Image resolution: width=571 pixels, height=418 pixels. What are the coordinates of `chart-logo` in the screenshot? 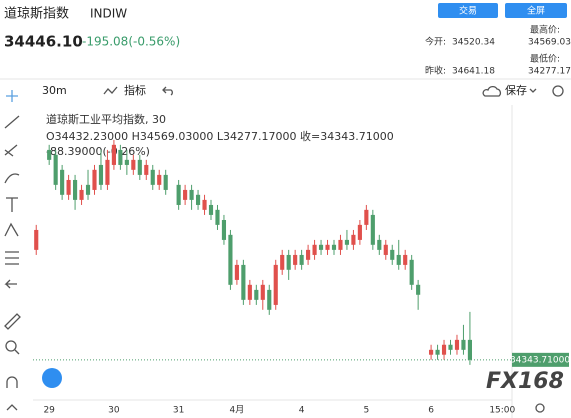 It's located at (52, 378).